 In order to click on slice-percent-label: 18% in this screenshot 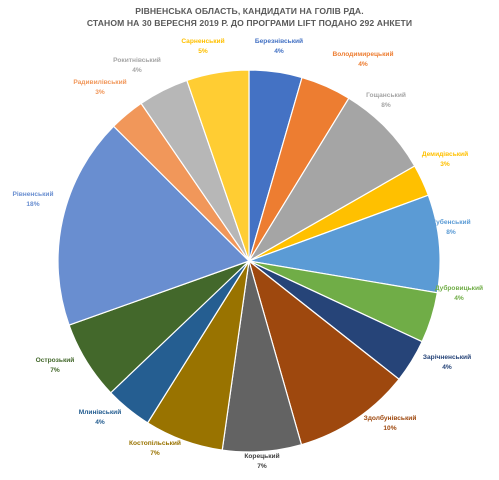, I will do `click(32, 204)`.